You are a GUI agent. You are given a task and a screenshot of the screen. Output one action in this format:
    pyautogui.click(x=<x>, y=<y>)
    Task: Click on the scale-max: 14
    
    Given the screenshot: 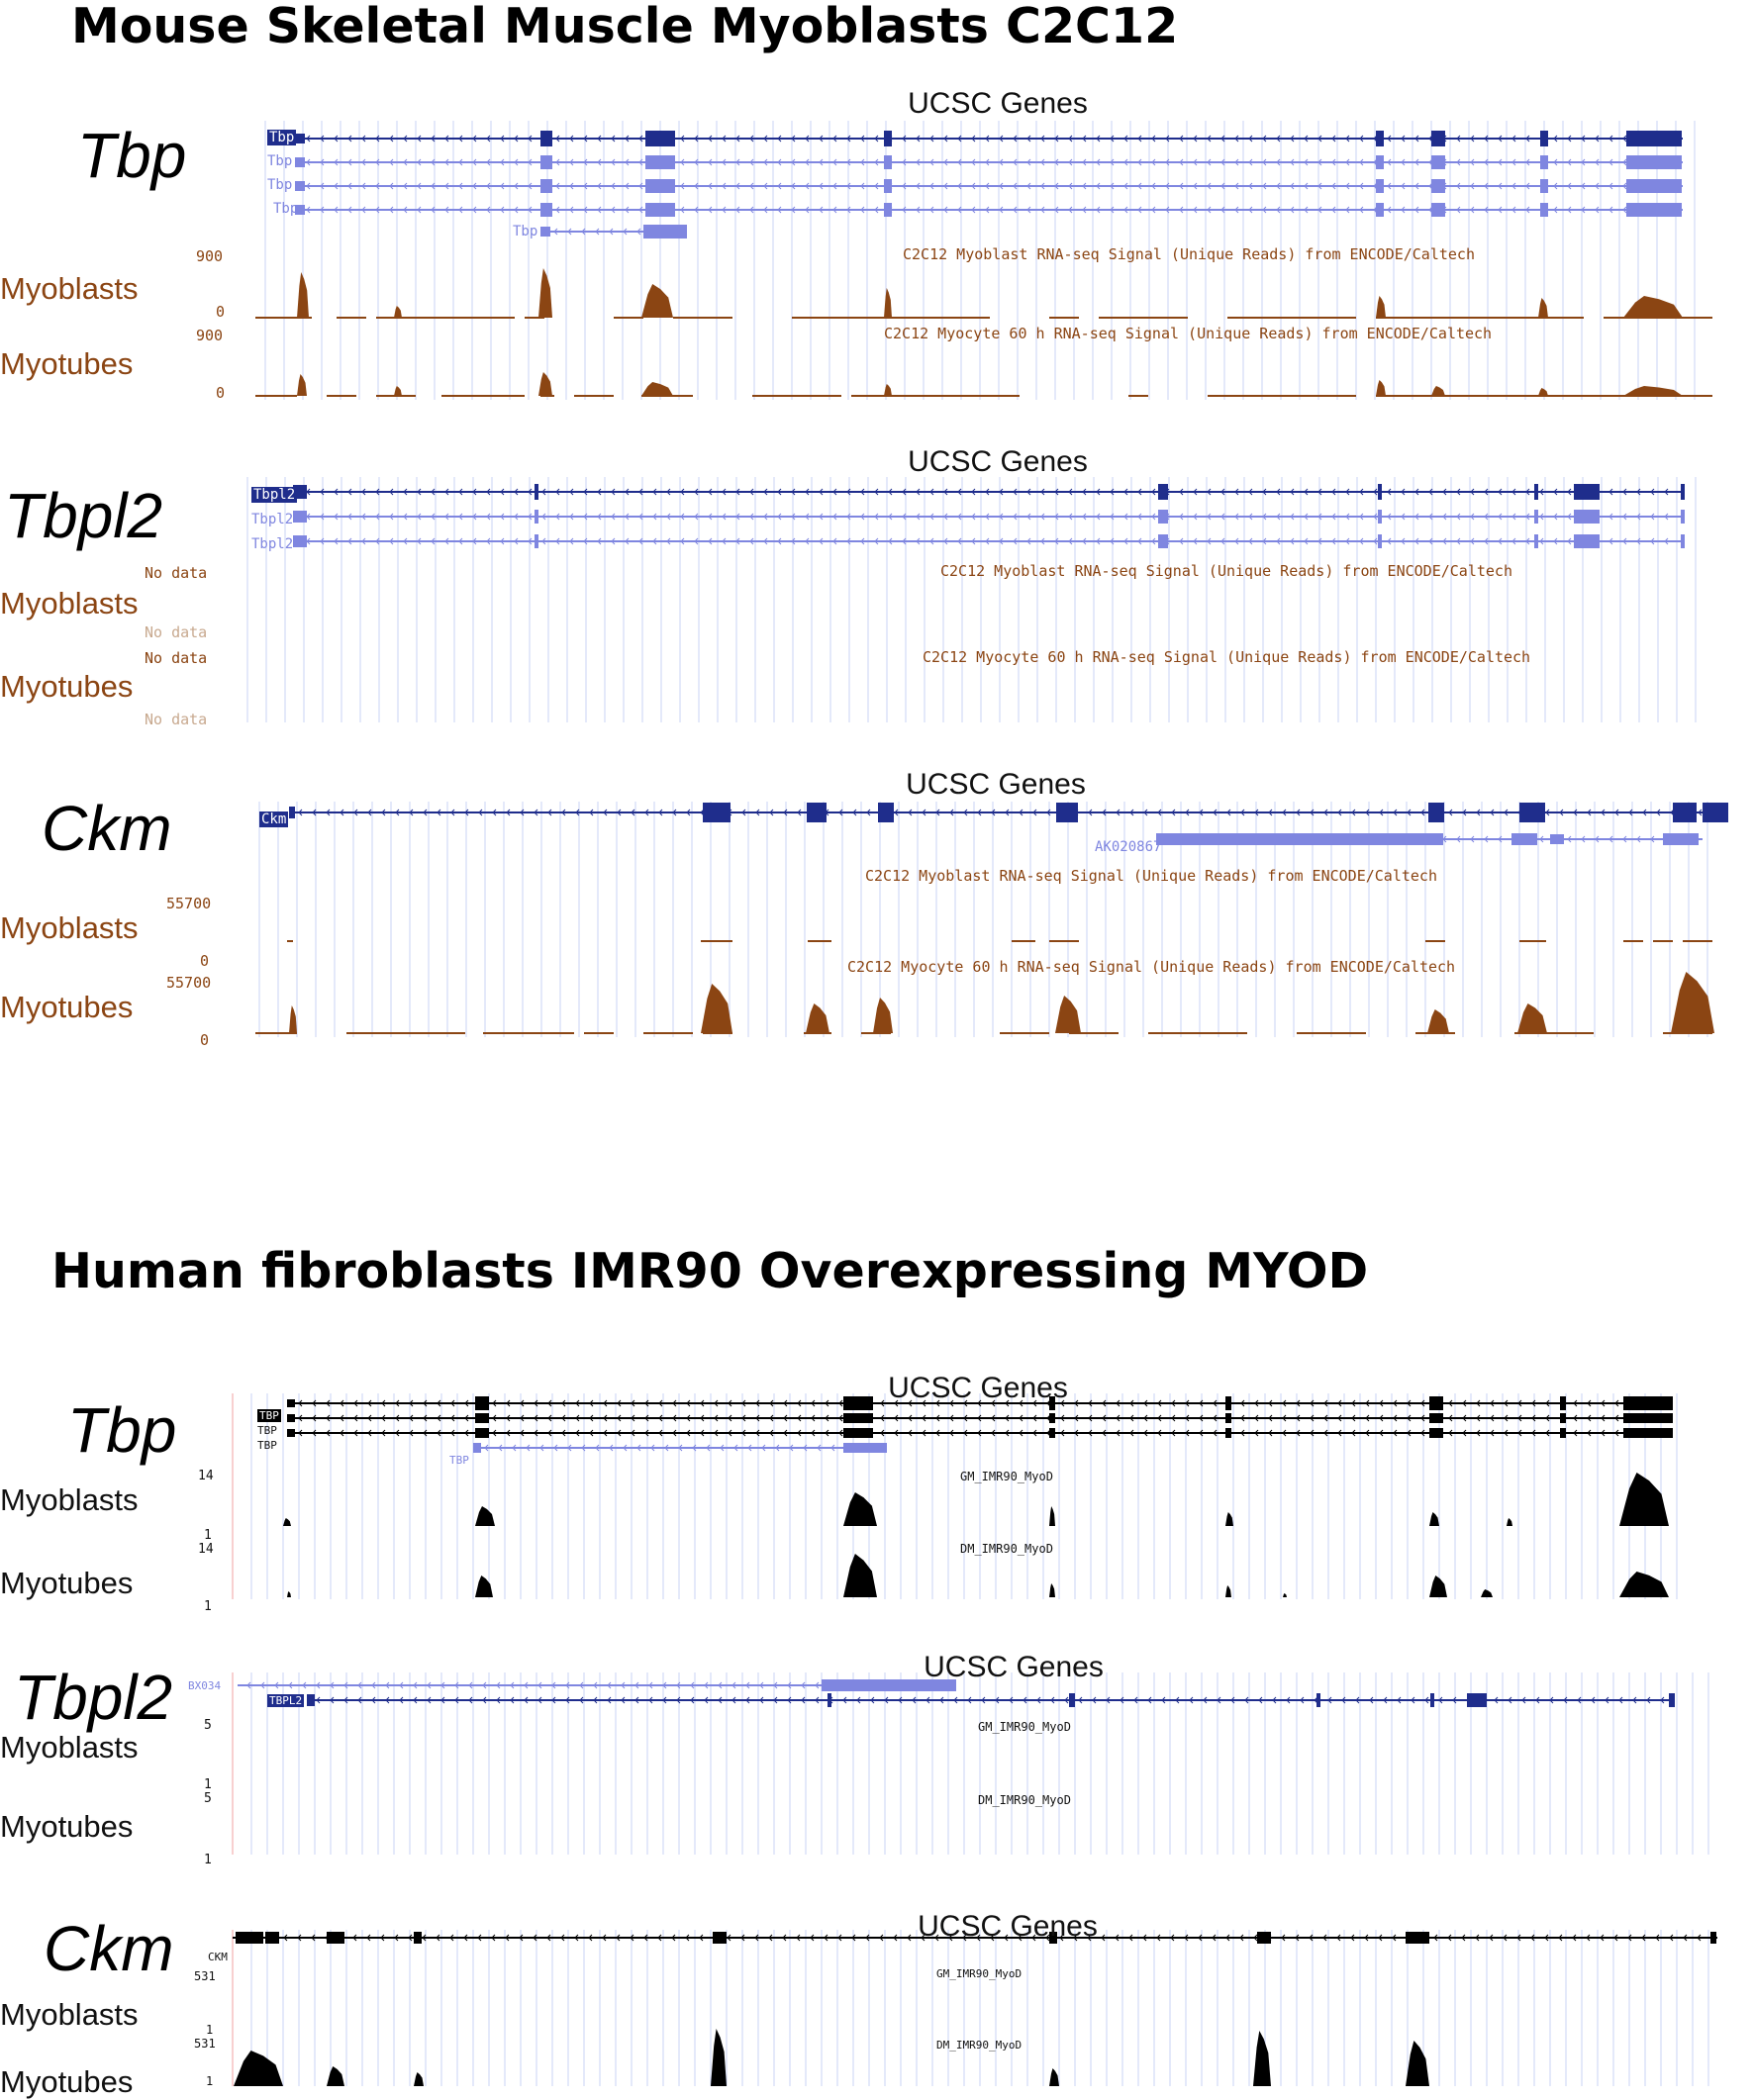 What is the action you would take?
    pyautogui.click(x=206, y=1550)
    